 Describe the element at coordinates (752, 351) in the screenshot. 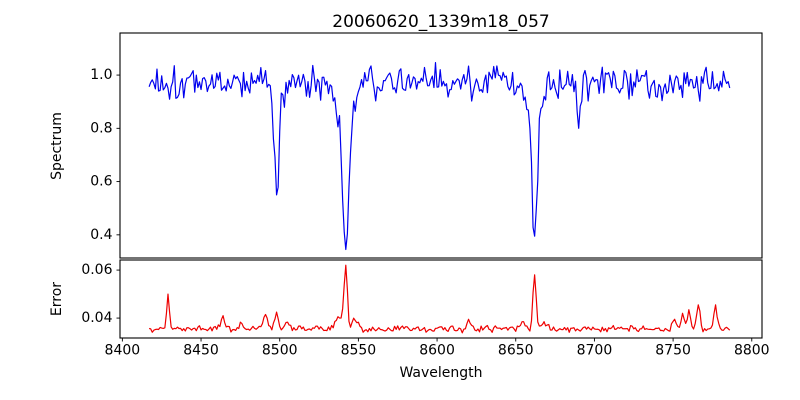

I see `x-tick-label: 8800` at that location.